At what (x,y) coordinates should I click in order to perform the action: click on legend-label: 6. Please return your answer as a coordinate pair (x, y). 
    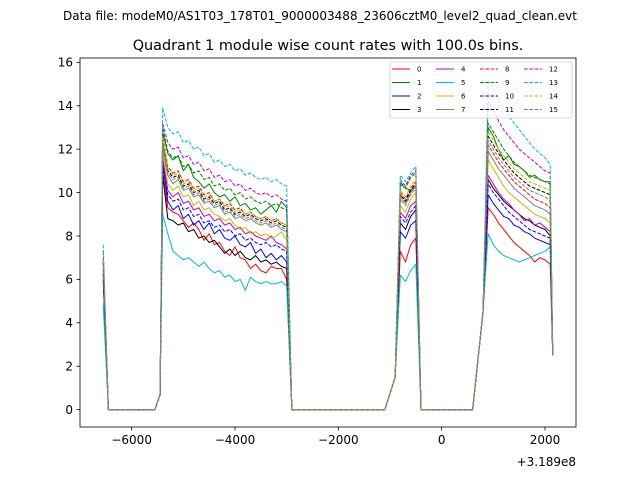
    Looking at the image, I should click on (463, 97).